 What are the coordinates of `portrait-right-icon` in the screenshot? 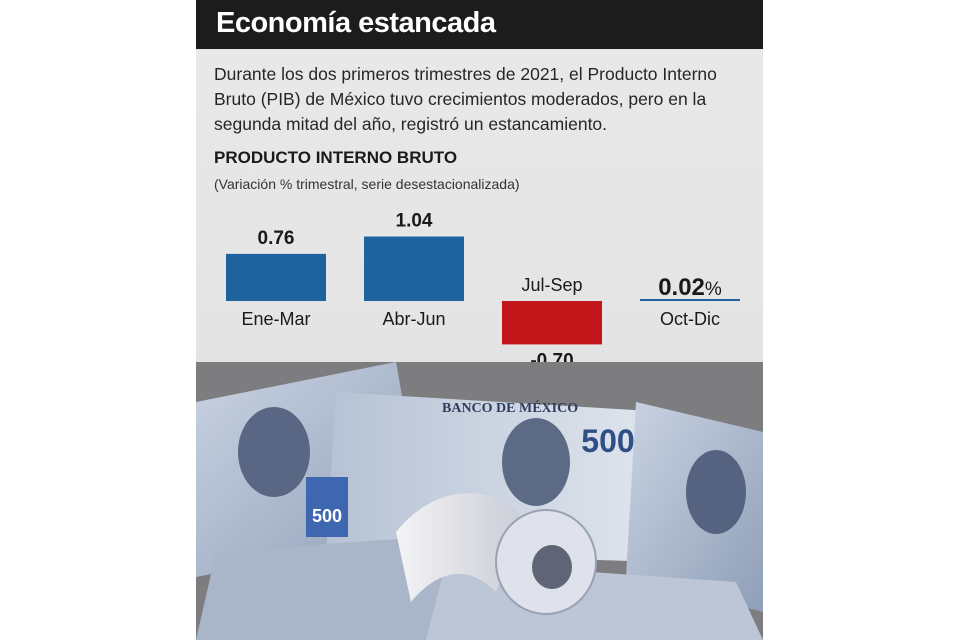 It's located at (716, 492).